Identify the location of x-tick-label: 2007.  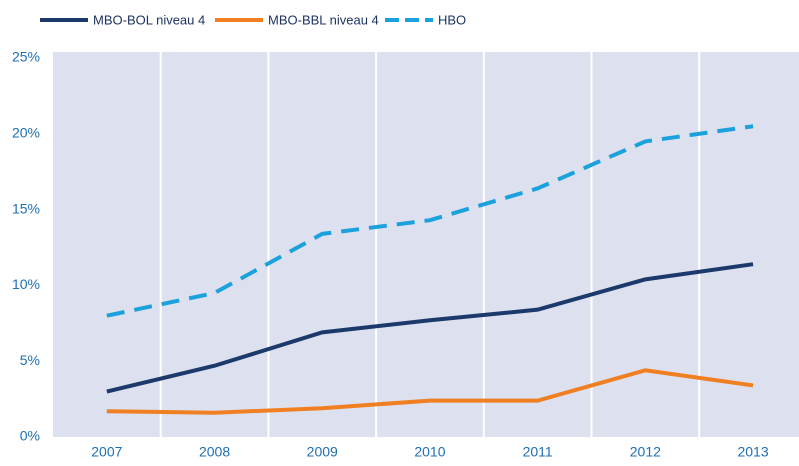
(106, 452).